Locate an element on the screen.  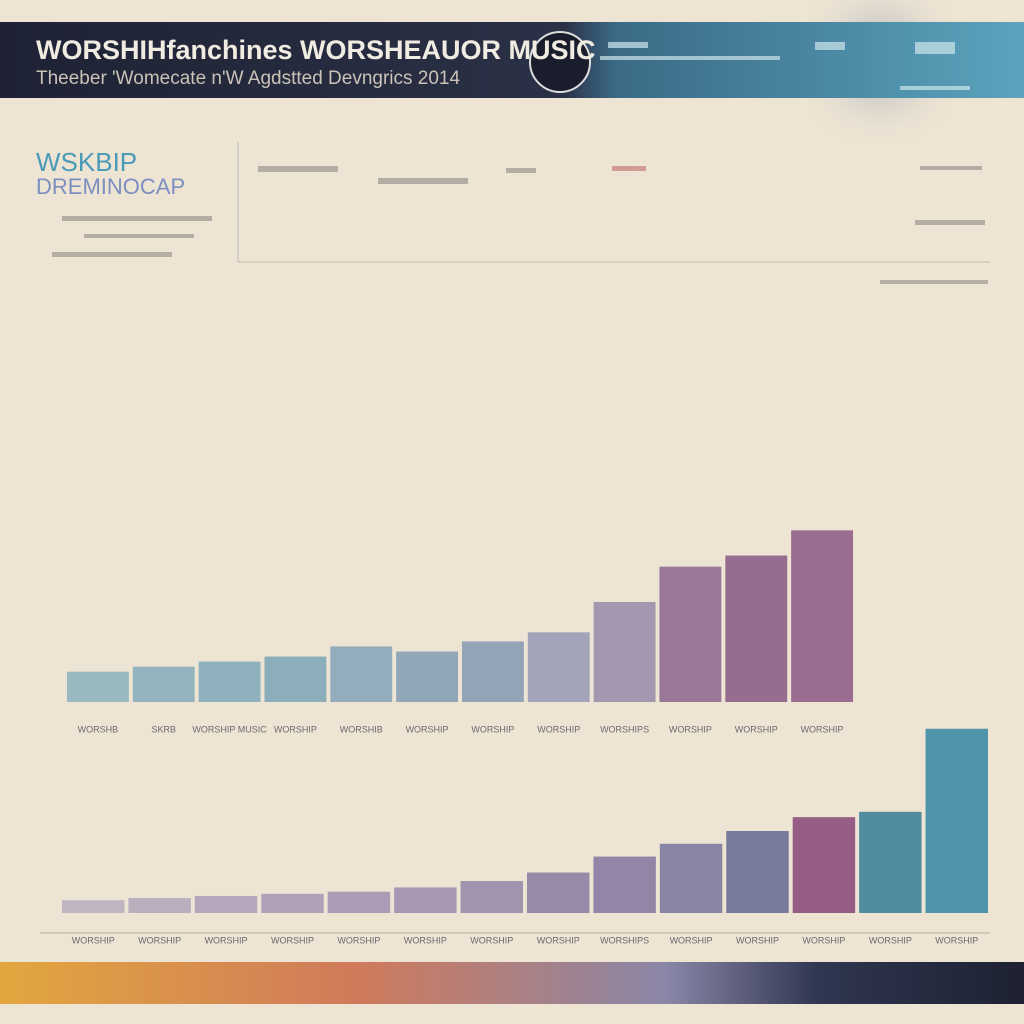
panel-title: WSKBIP is located at coordinates (86, 162).